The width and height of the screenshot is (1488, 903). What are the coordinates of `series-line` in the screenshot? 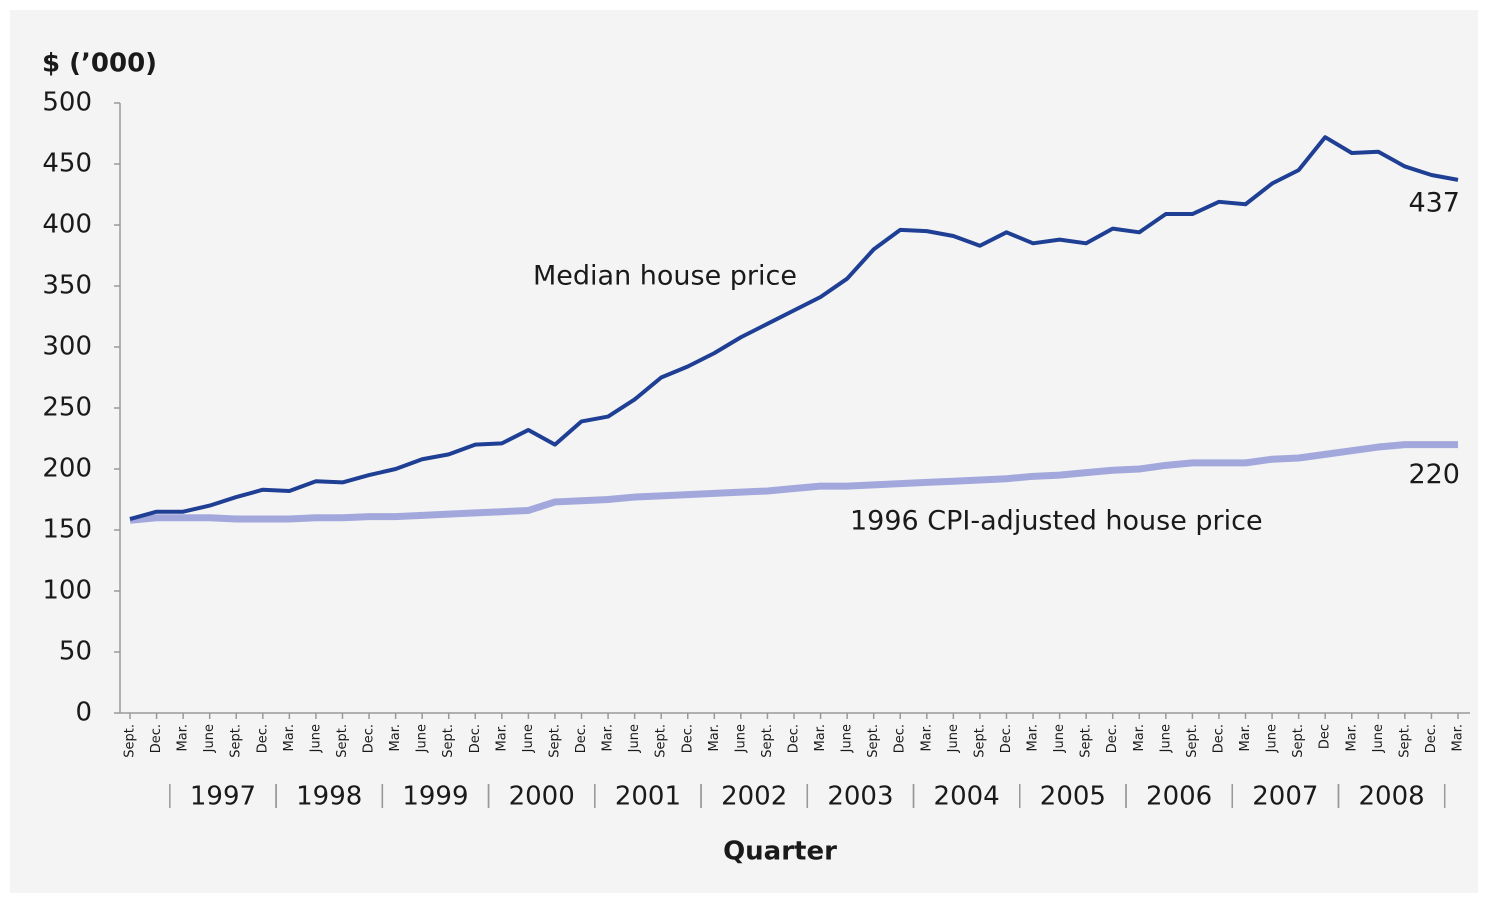 It's located at (793, 482).